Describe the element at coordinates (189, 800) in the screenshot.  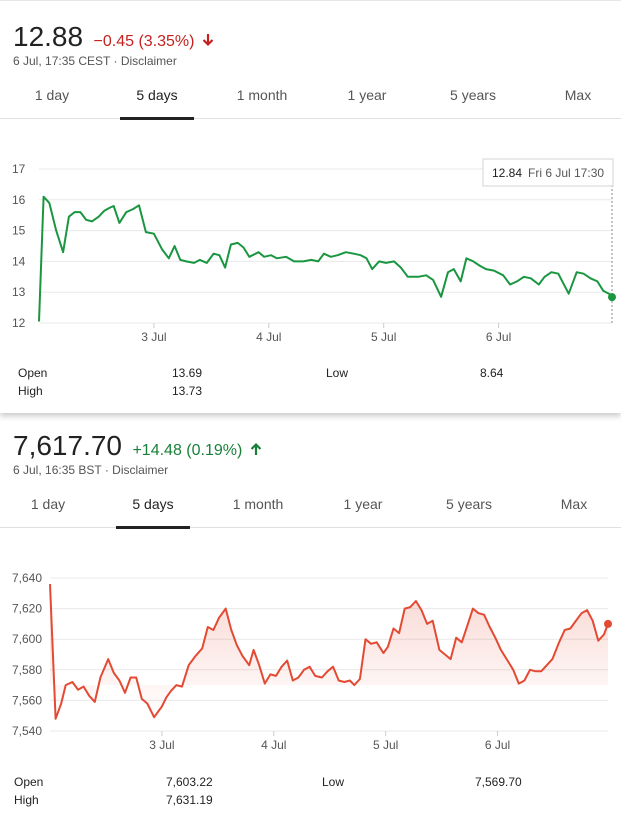
I see `stat-high-value: 7,631.19` at that location.